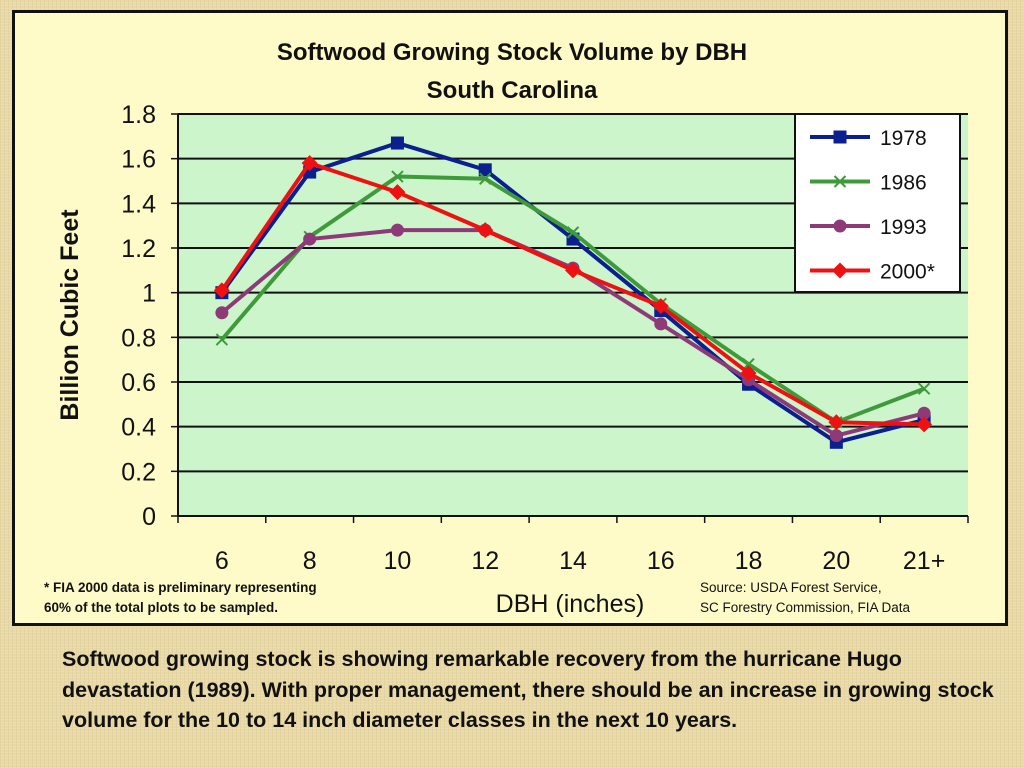 Image resolution: width=1024 pixels, height=768 pixels. I want to click on y-tick-label: 1.8, so click(138, 115).